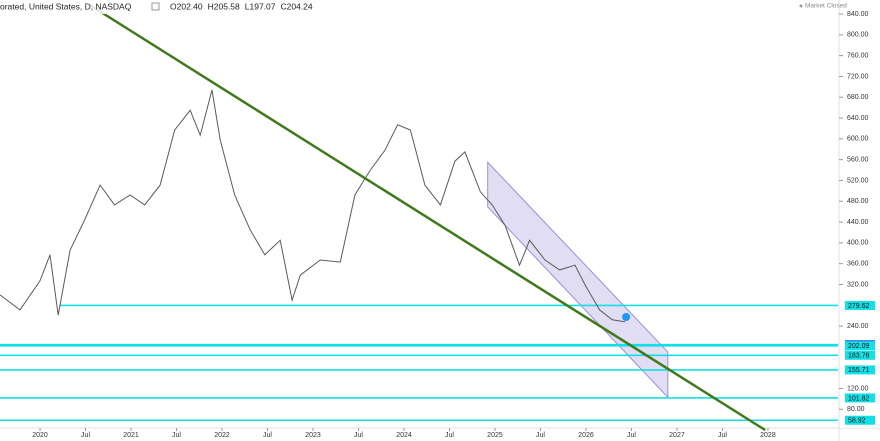  What do you see at coordinates (858, 139) in the screenshot?
I see `y-tick-label: 600.00` at bounding box center [858, 139].